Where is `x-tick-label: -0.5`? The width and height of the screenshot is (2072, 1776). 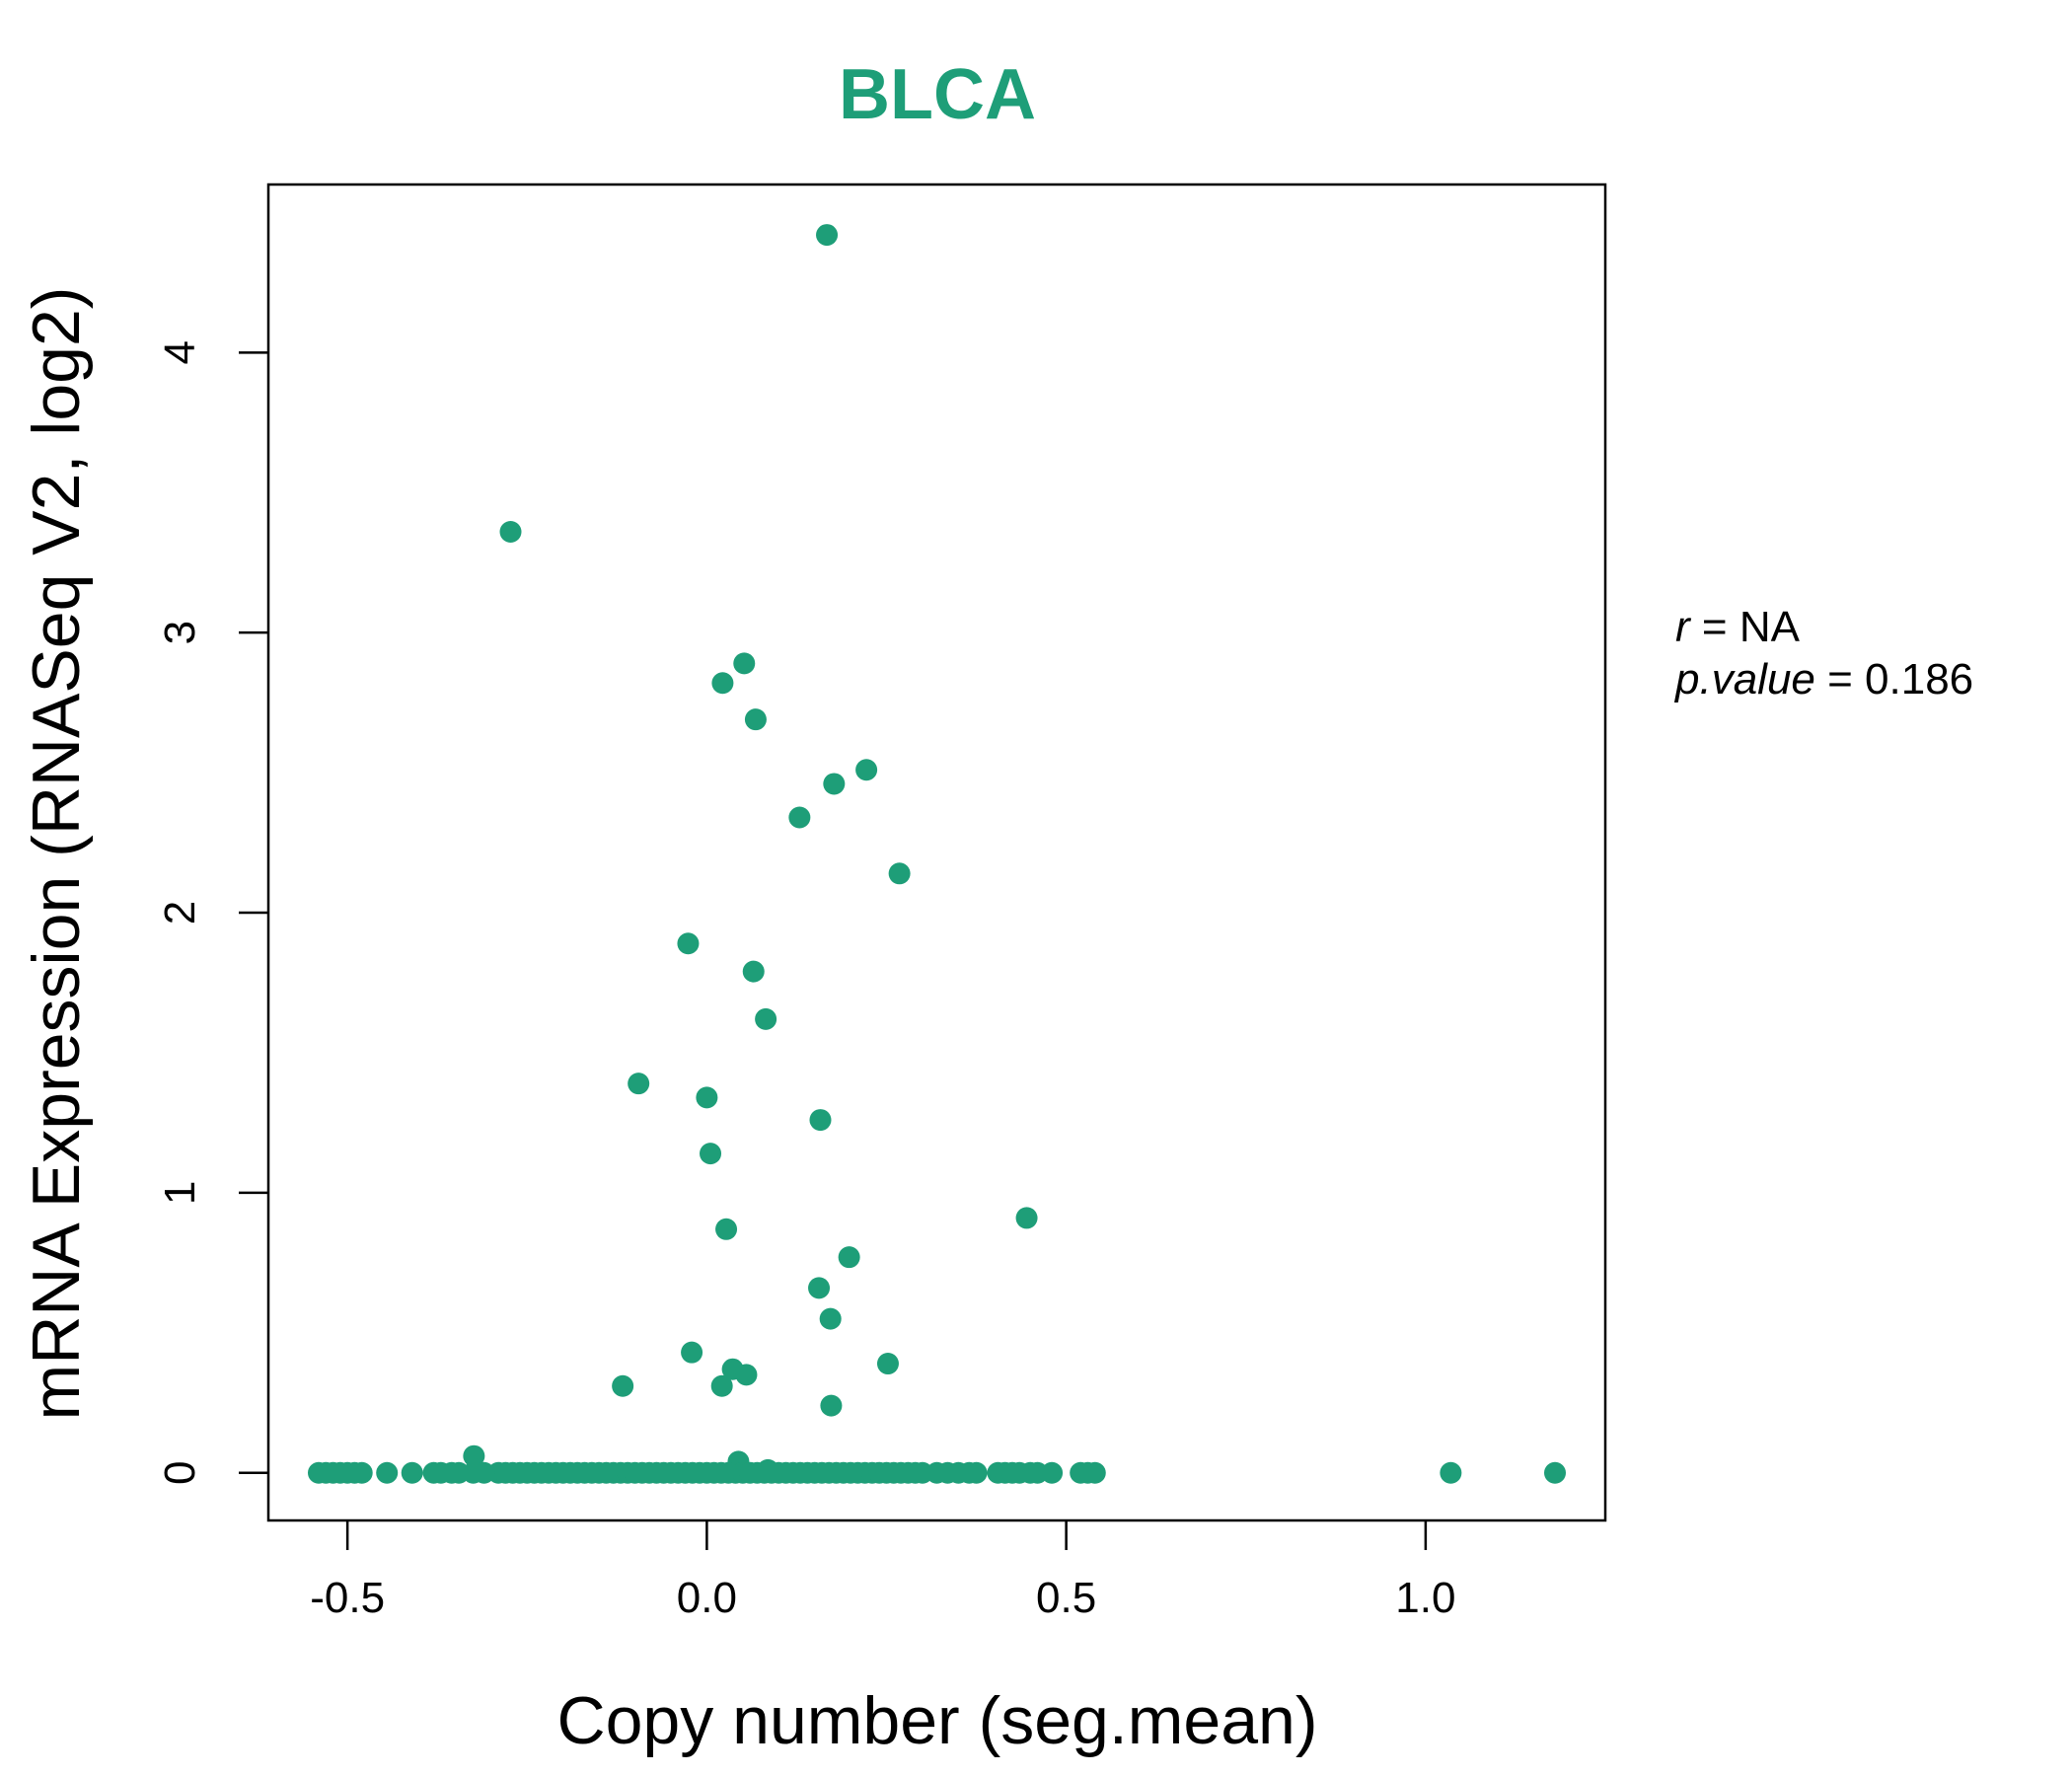 x-tick-label: -0.5 is located at coordinates (348, 1598).